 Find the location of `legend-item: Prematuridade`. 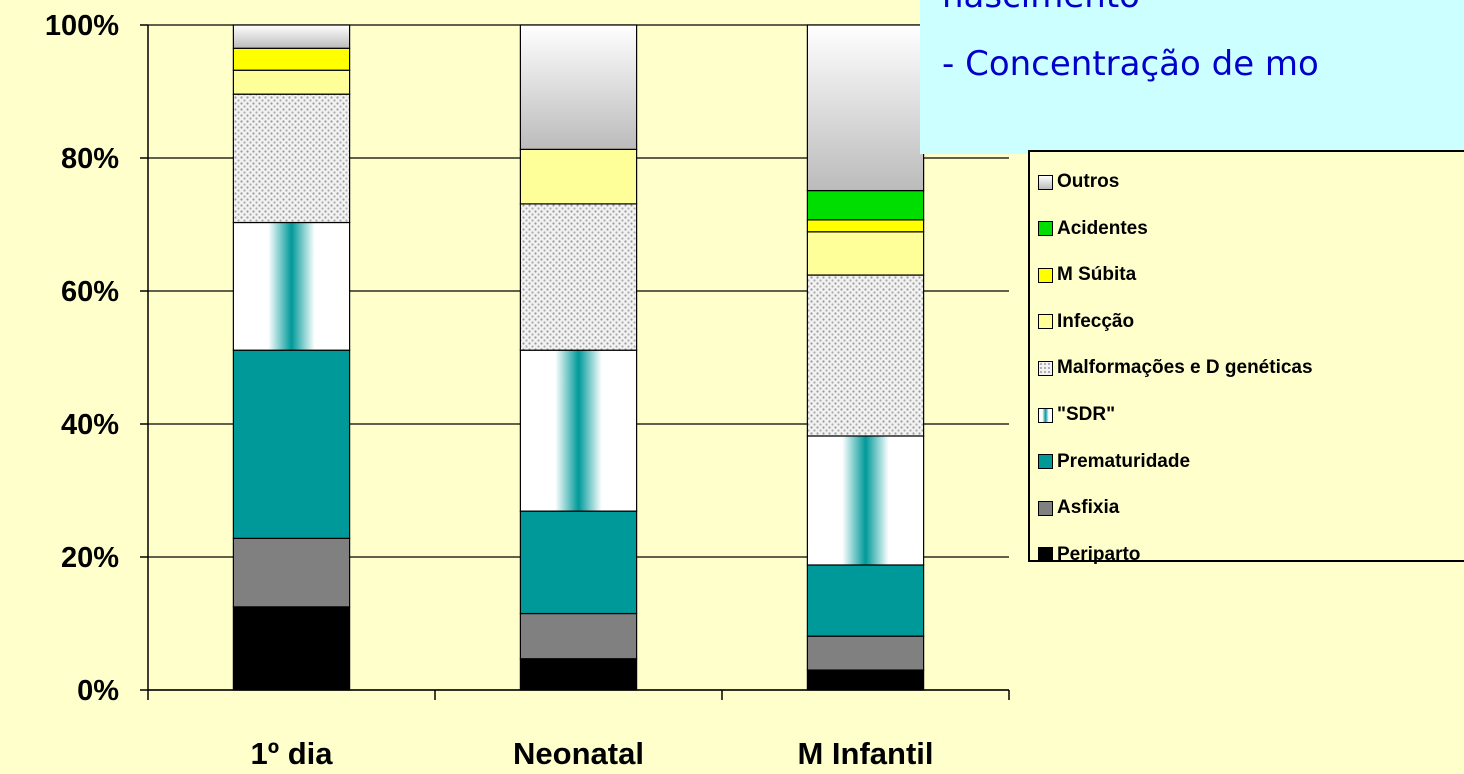

legend-item: Prematuridade is located at coordinates (1114, 462).